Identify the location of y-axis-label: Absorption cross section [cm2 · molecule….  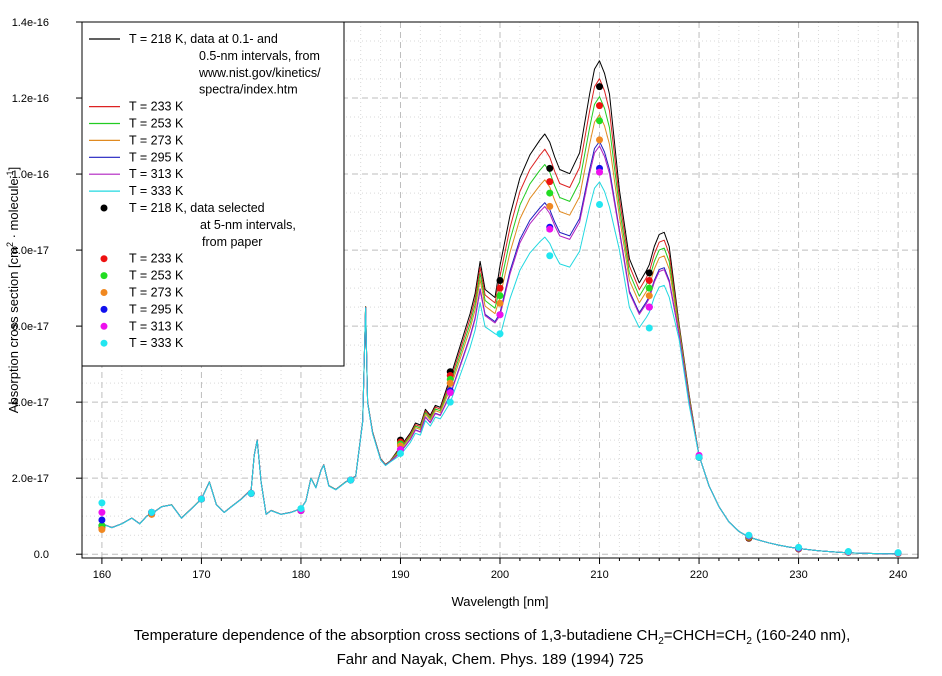
(13, 290).